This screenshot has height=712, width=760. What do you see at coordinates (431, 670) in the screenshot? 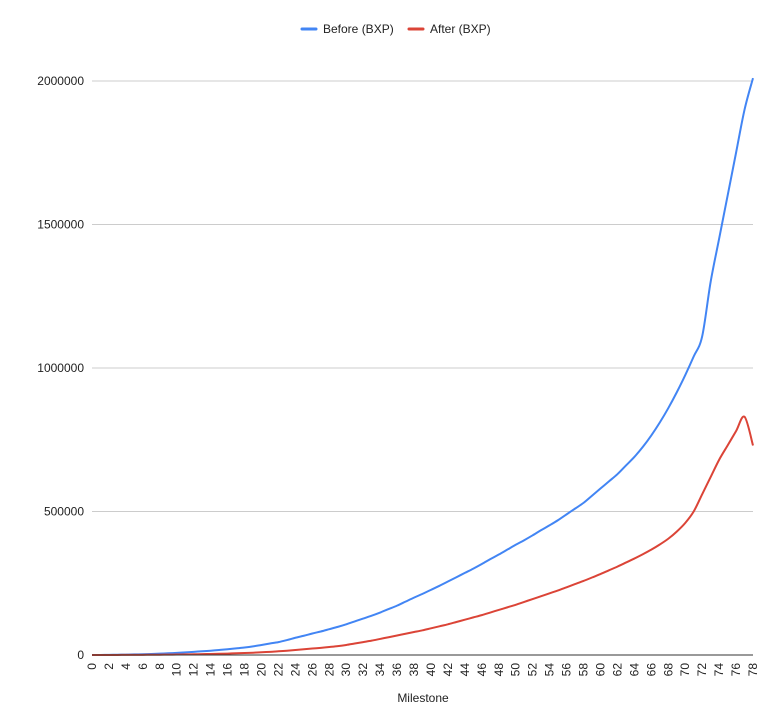
I see `x-tick-label: 40` at bounding box center [431, 670].